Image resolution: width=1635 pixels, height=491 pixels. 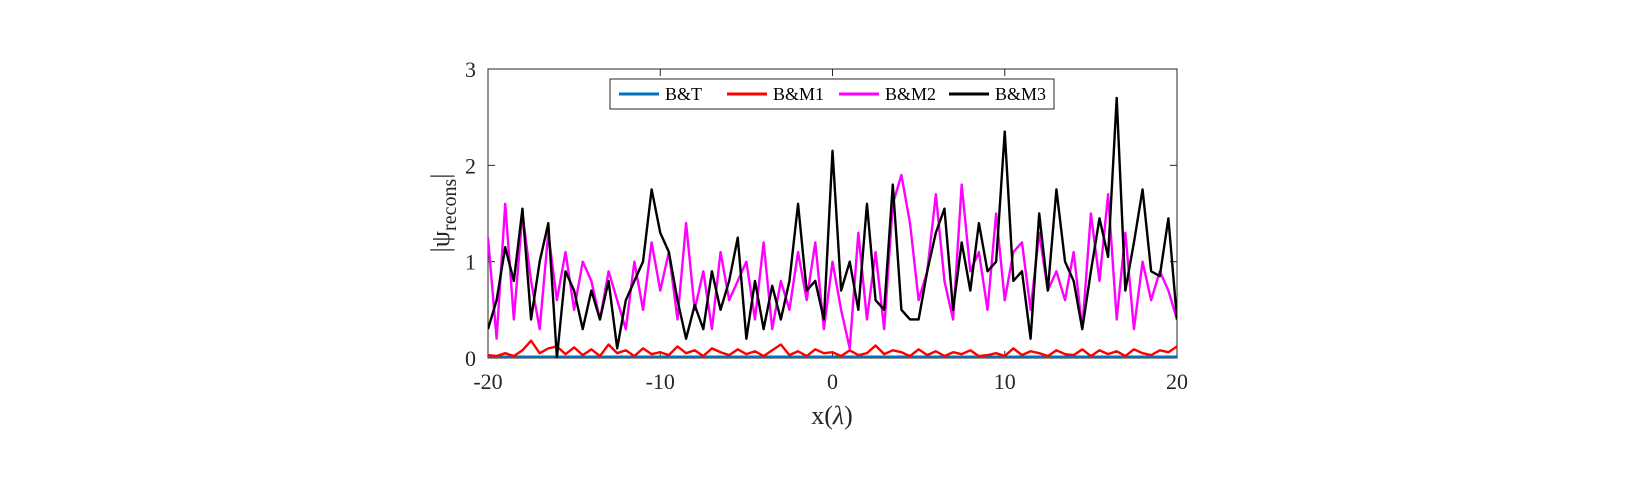 What do you see at coordinates (832, 348) in the screenshot?
I see `series-line-b-m1` at bounding box center [832, 348].